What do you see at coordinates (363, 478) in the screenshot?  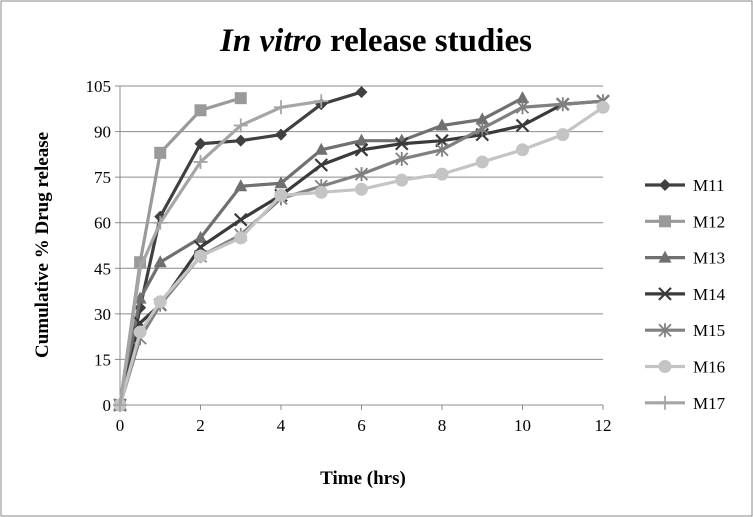 I see `x-axis-label: Time (hrs)` at bounding box center [363, 478].